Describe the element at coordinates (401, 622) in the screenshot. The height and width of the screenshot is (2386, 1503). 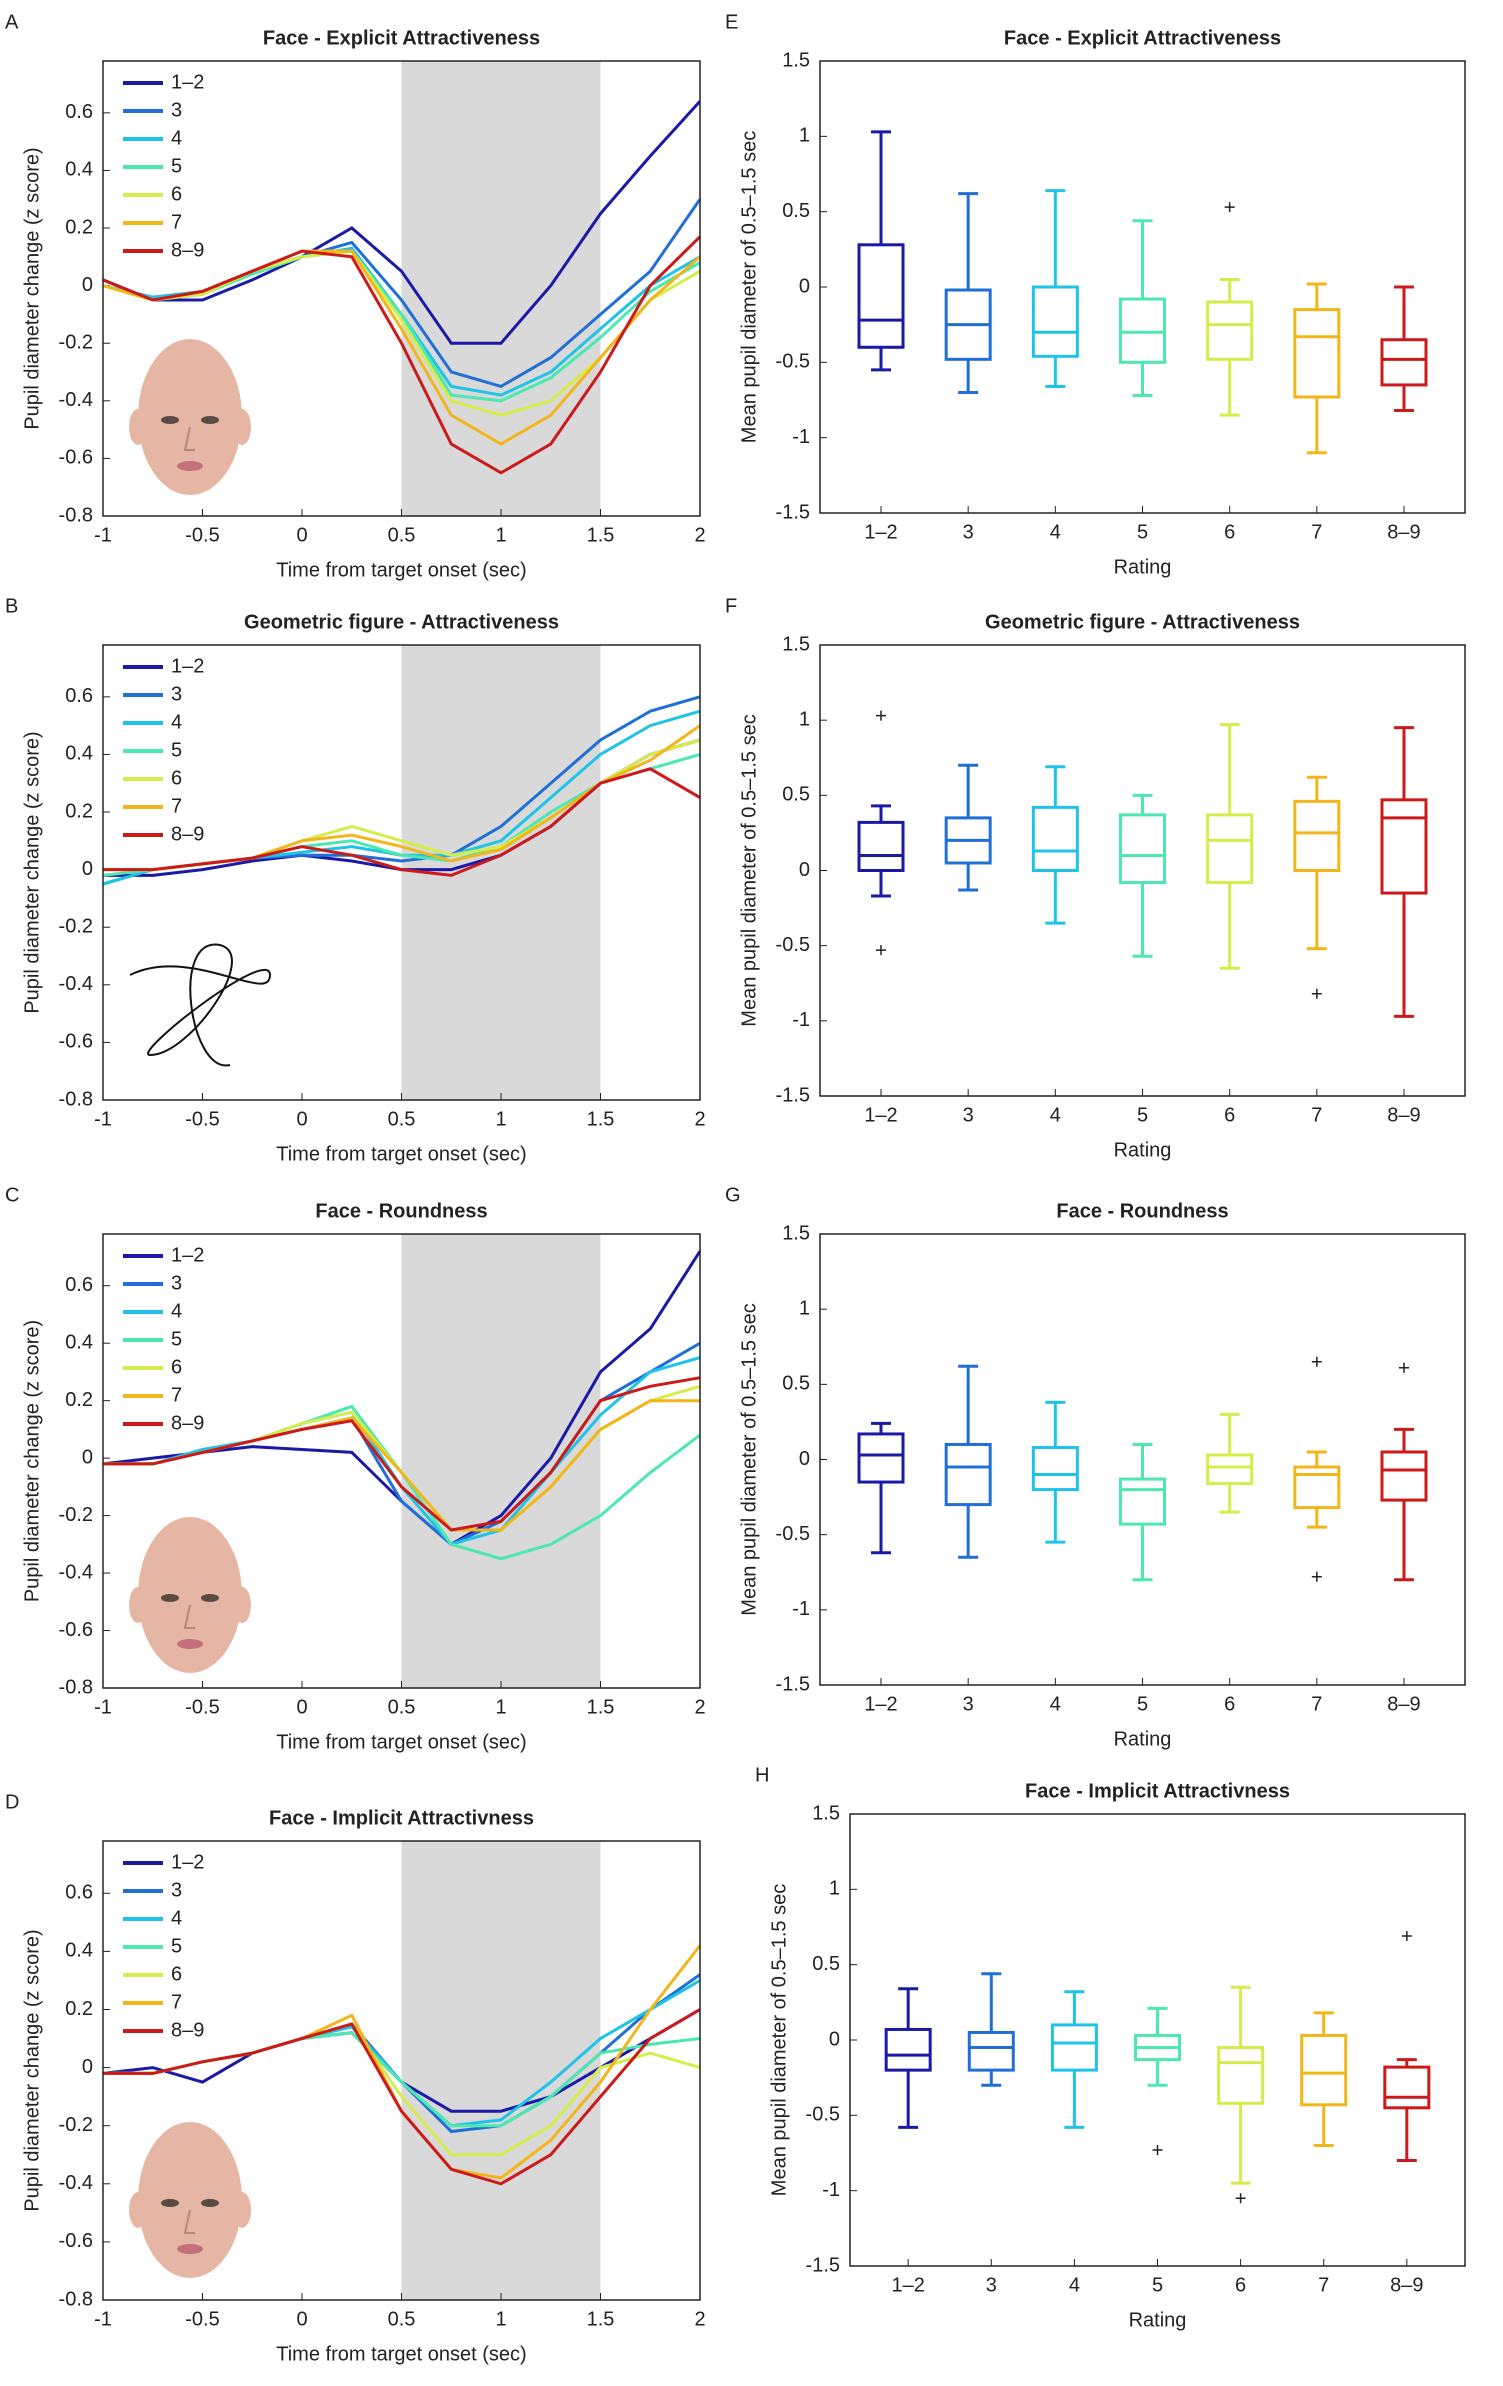
I see `chart-title: Geometric figure - Attractiveness` at that location.